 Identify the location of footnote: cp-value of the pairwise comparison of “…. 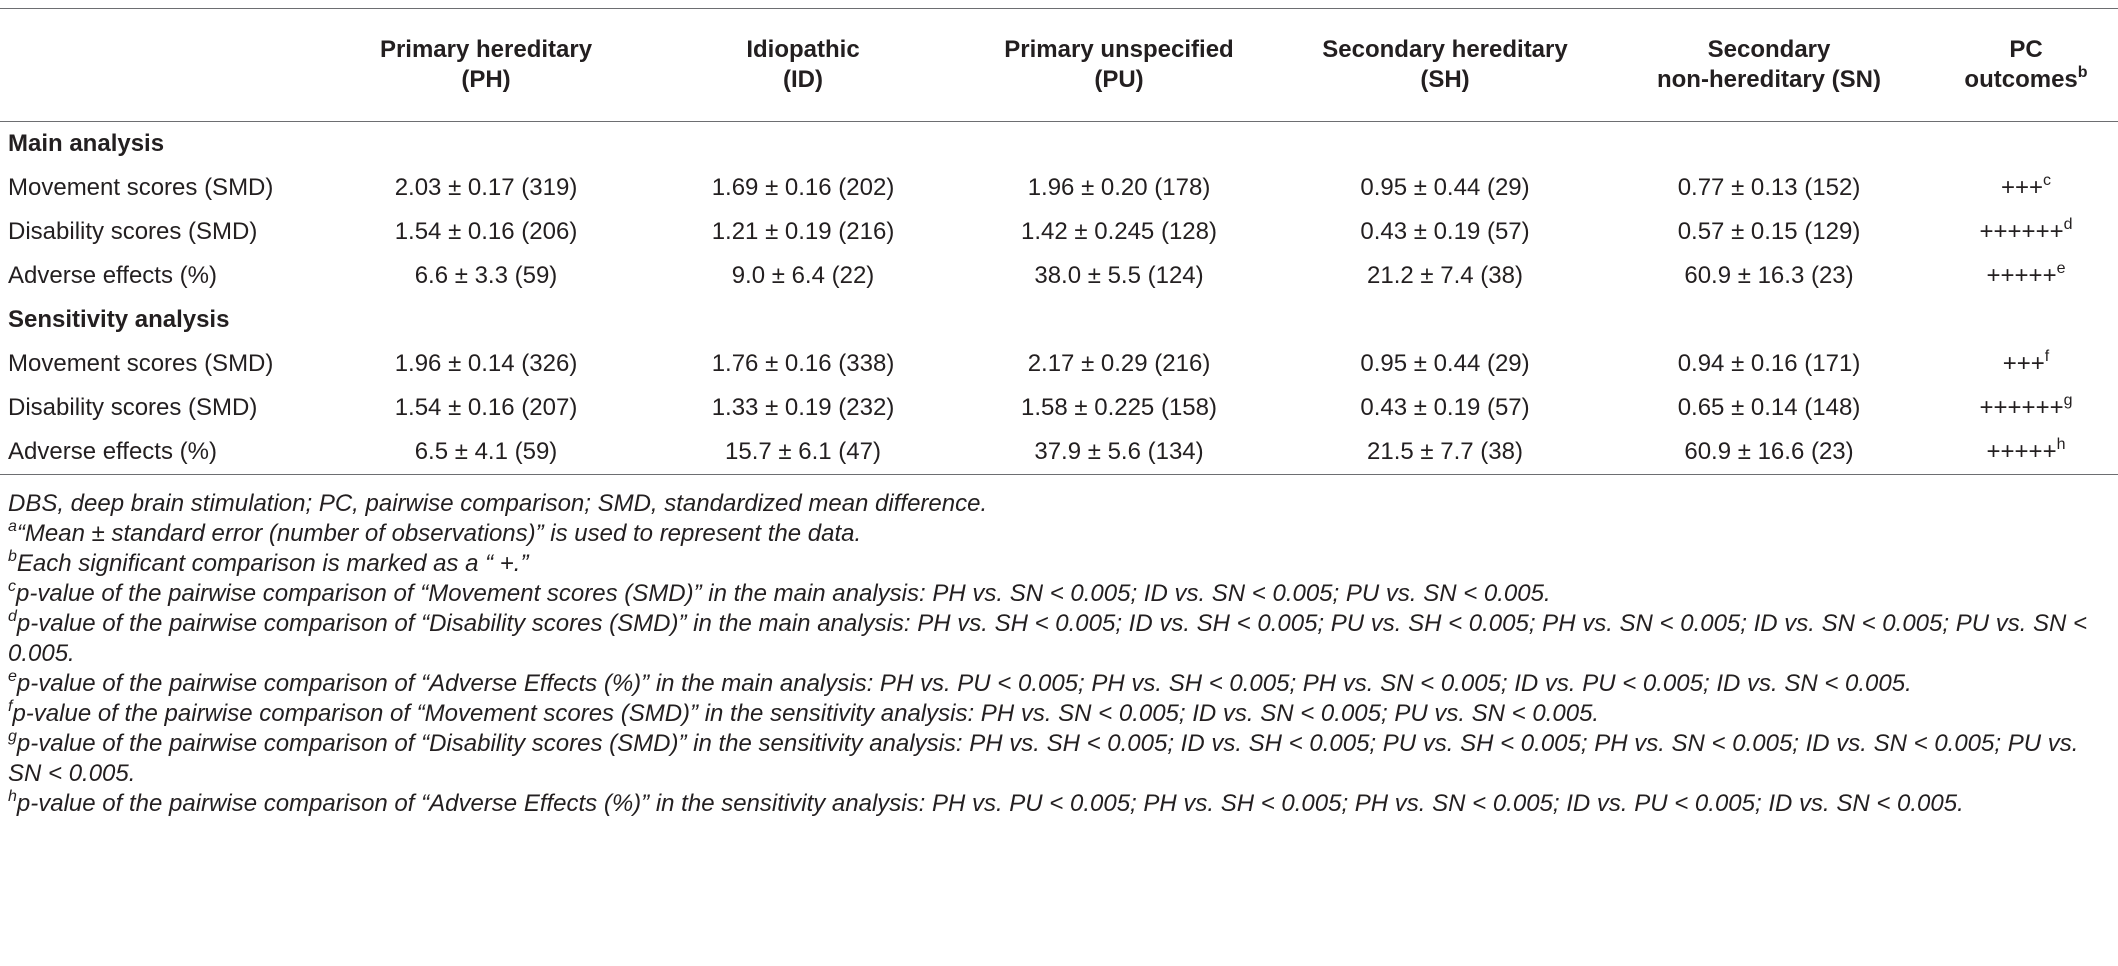
(779, 593).